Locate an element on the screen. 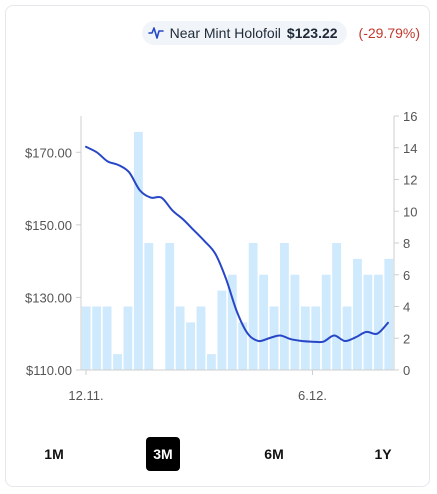 Image resolution: width=437 pixels, height=494 pixels. right-tick-label: 4 is located at coordinates (406, 307).